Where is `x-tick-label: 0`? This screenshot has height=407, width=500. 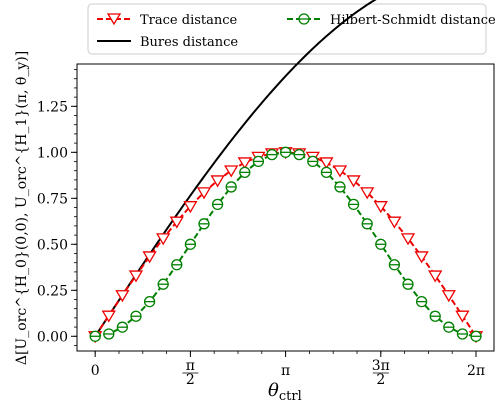 x-tick-label: 0 is located at coordinates (95, 371).